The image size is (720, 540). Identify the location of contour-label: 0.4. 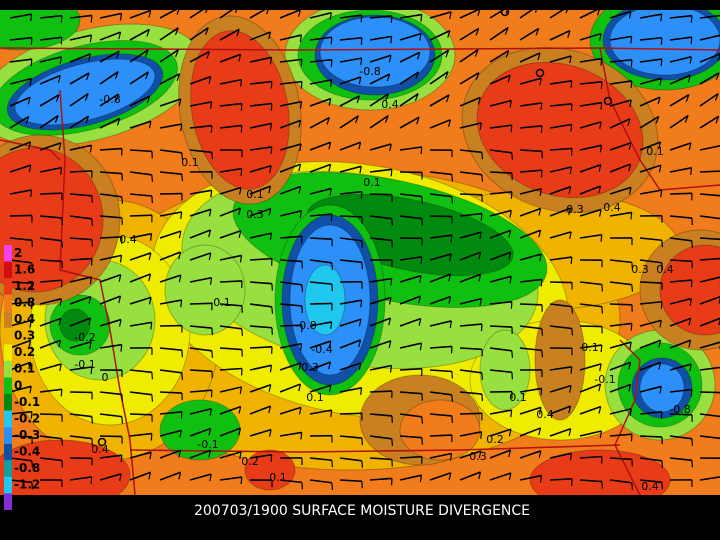
(650, 486).